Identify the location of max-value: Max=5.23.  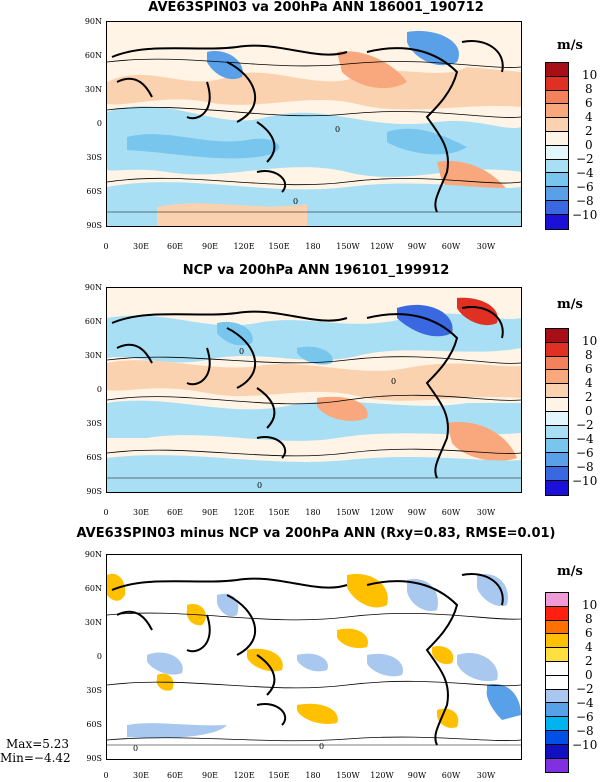
(37, 744).